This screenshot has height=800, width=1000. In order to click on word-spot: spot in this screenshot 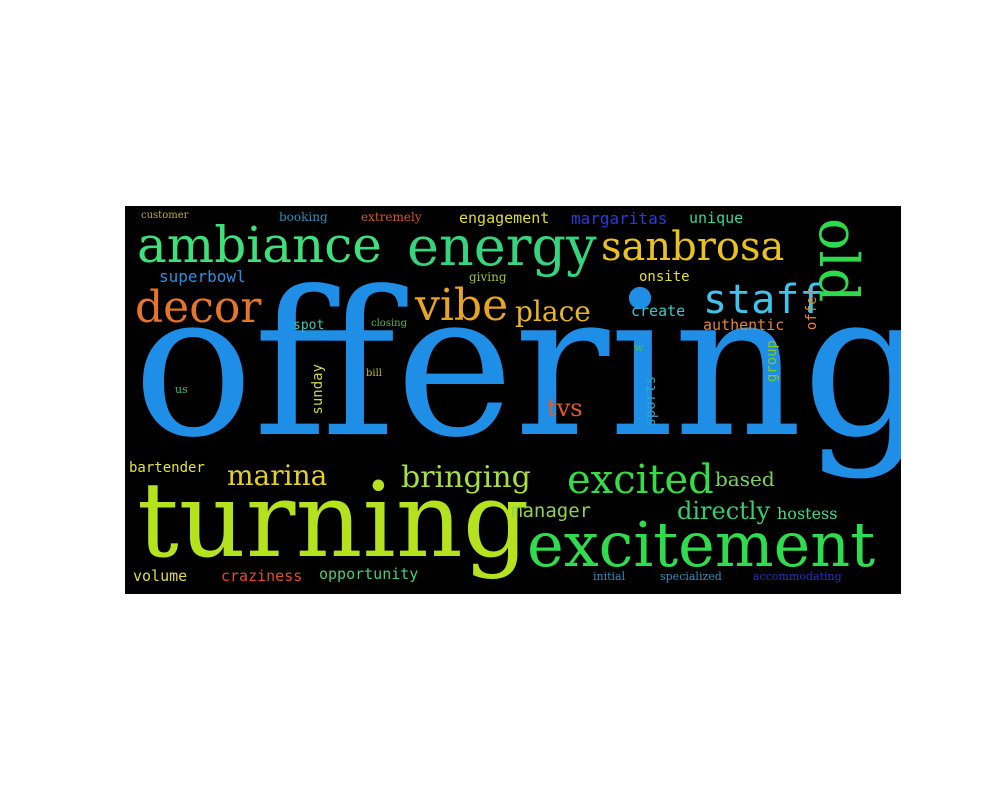, I will do `click(309, 325)`.